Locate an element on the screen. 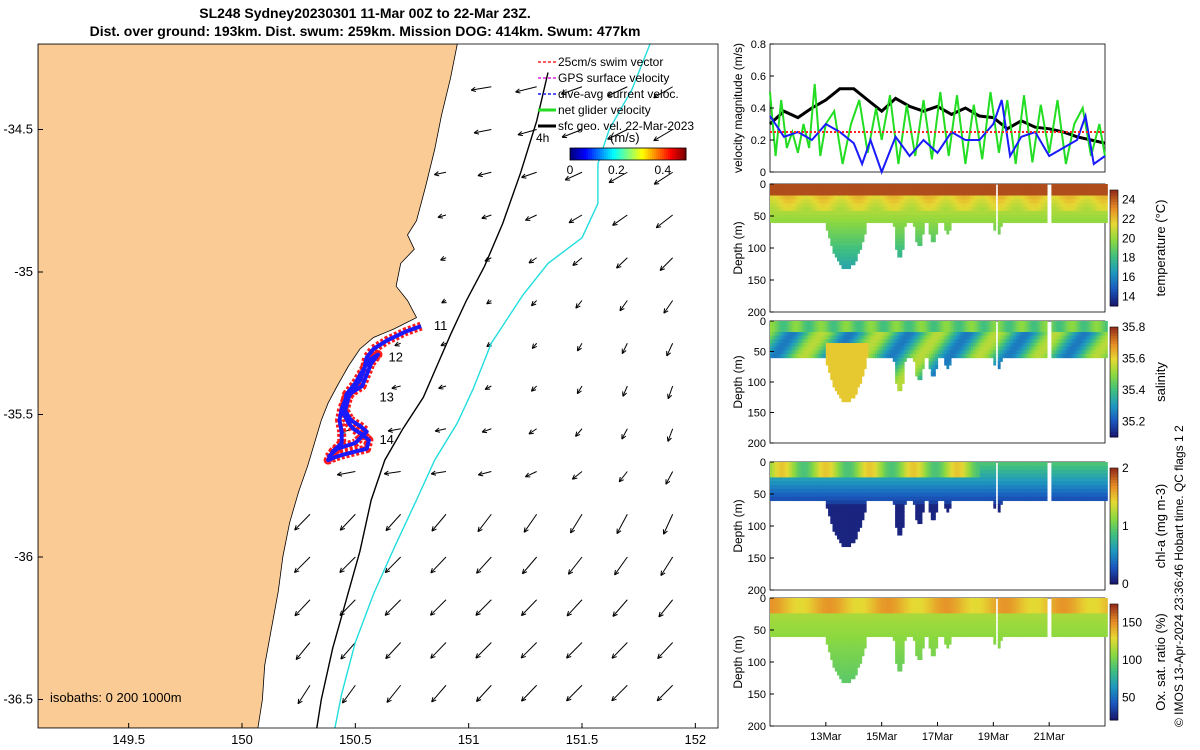 The image size is (1200, 750). map-colorbar-tick: 0 is located at coordinates (570, 170).